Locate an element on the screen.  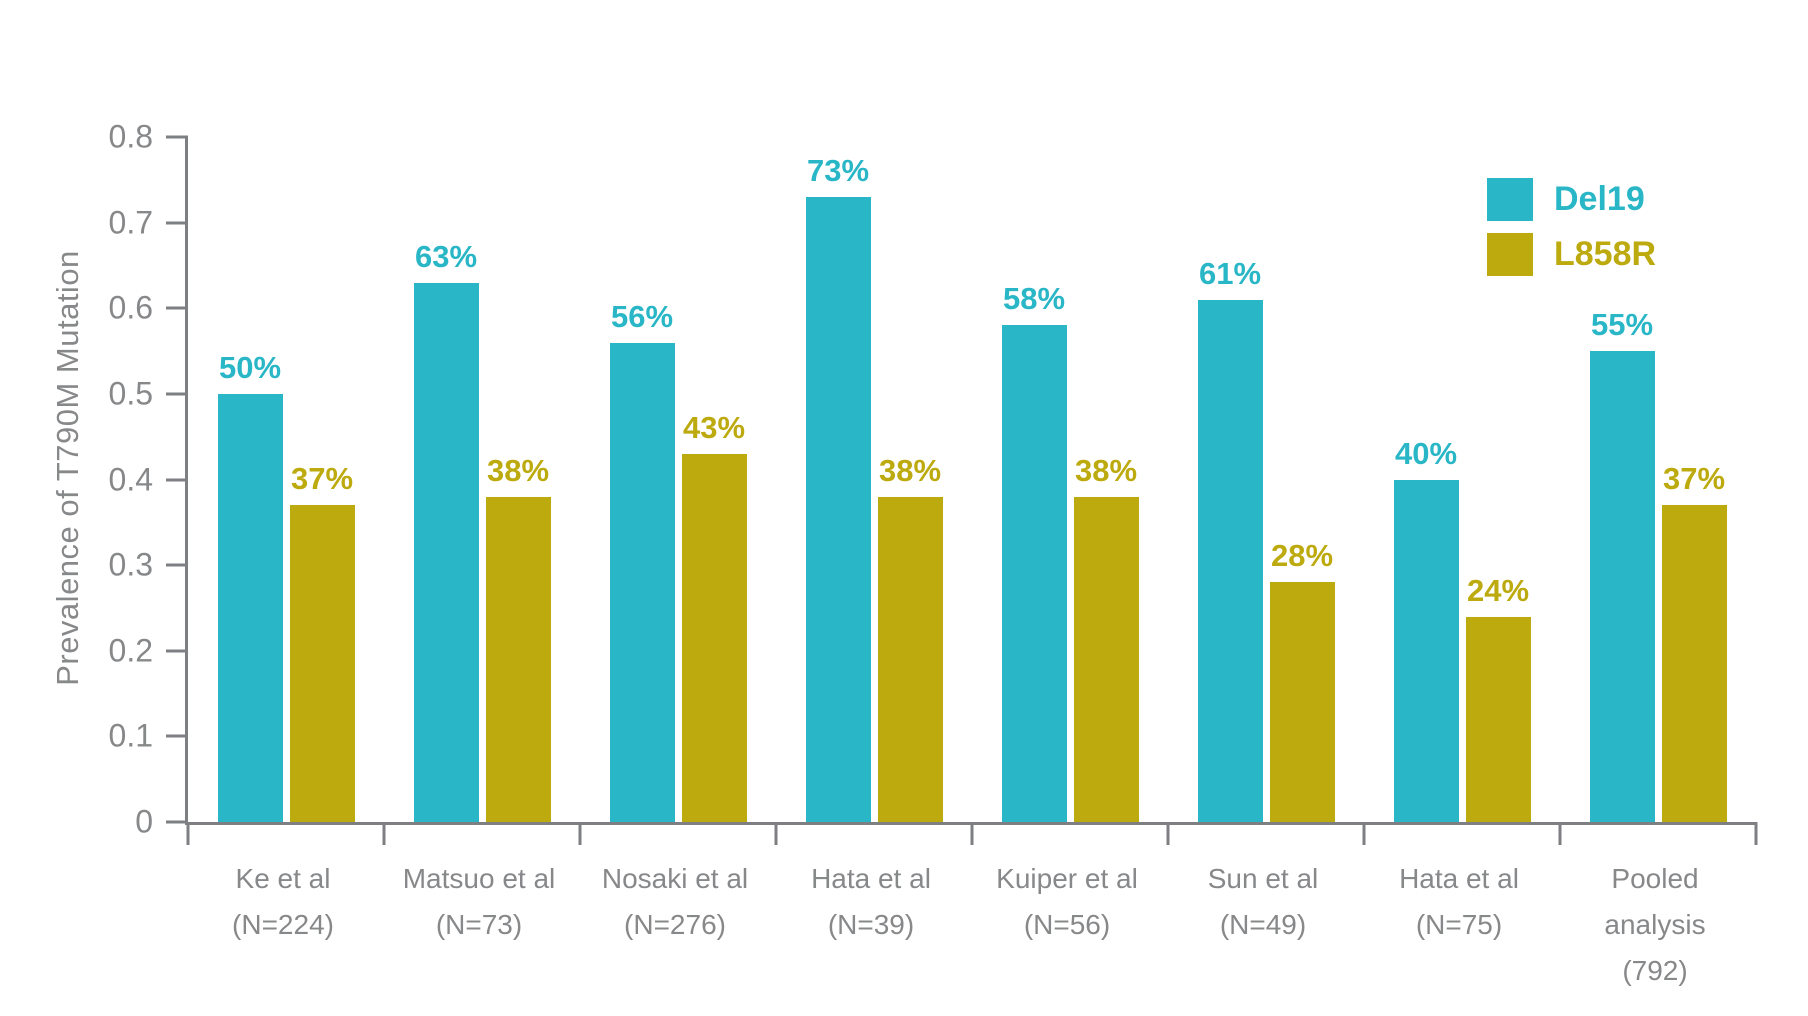
category-study: Sun et al is located at coordinates (1263, 878).